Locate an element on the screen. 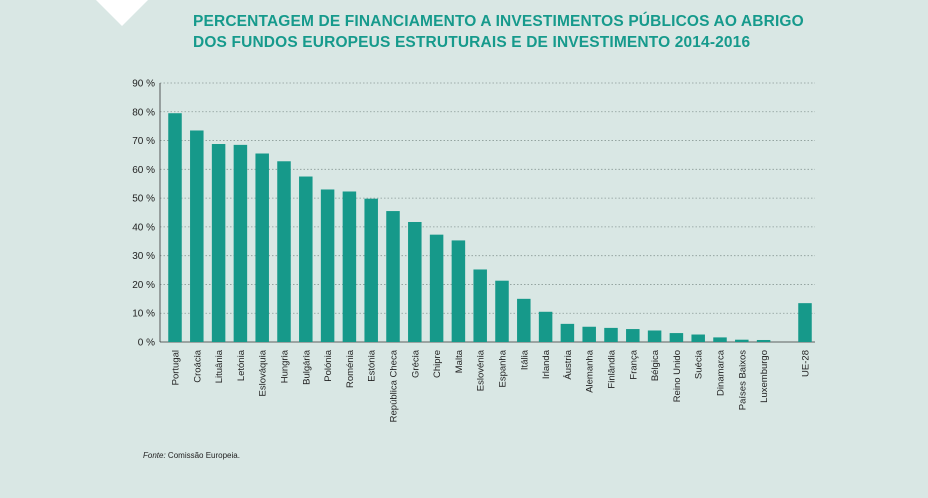  source-label: Fonte: is located at coordinates (154, 455).